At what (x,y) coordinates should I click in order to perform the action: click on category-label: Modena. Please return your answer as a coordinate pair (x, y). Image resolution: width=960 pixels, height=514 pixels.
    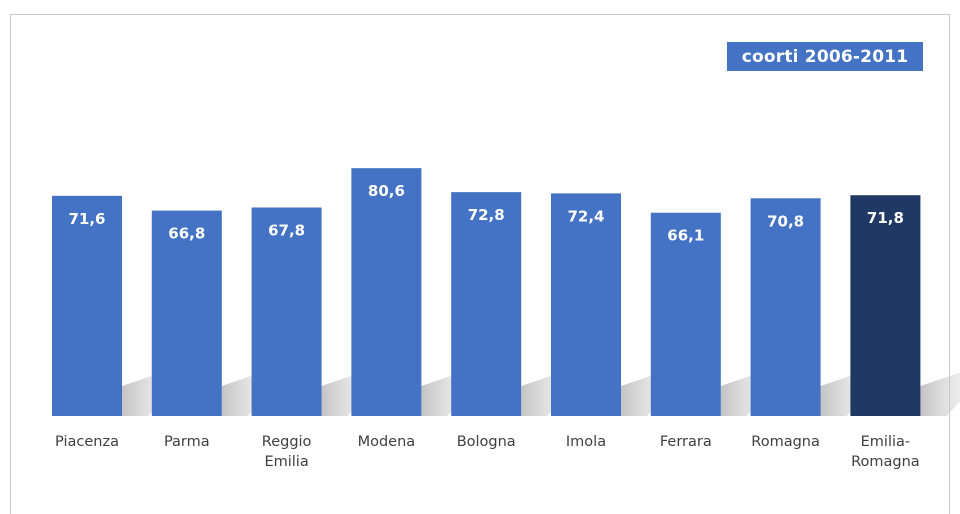
    Looking at the image, I should click on (387, 442).